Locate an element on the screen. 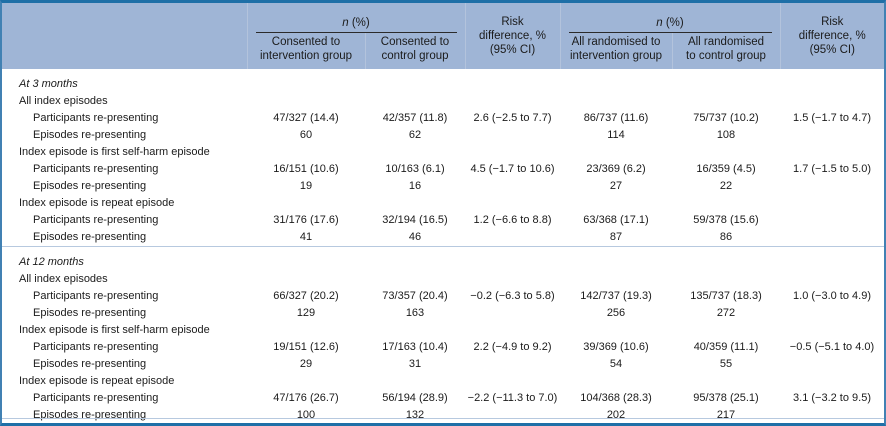  col-header-line: All randomised is located at coordinates (726, 42).